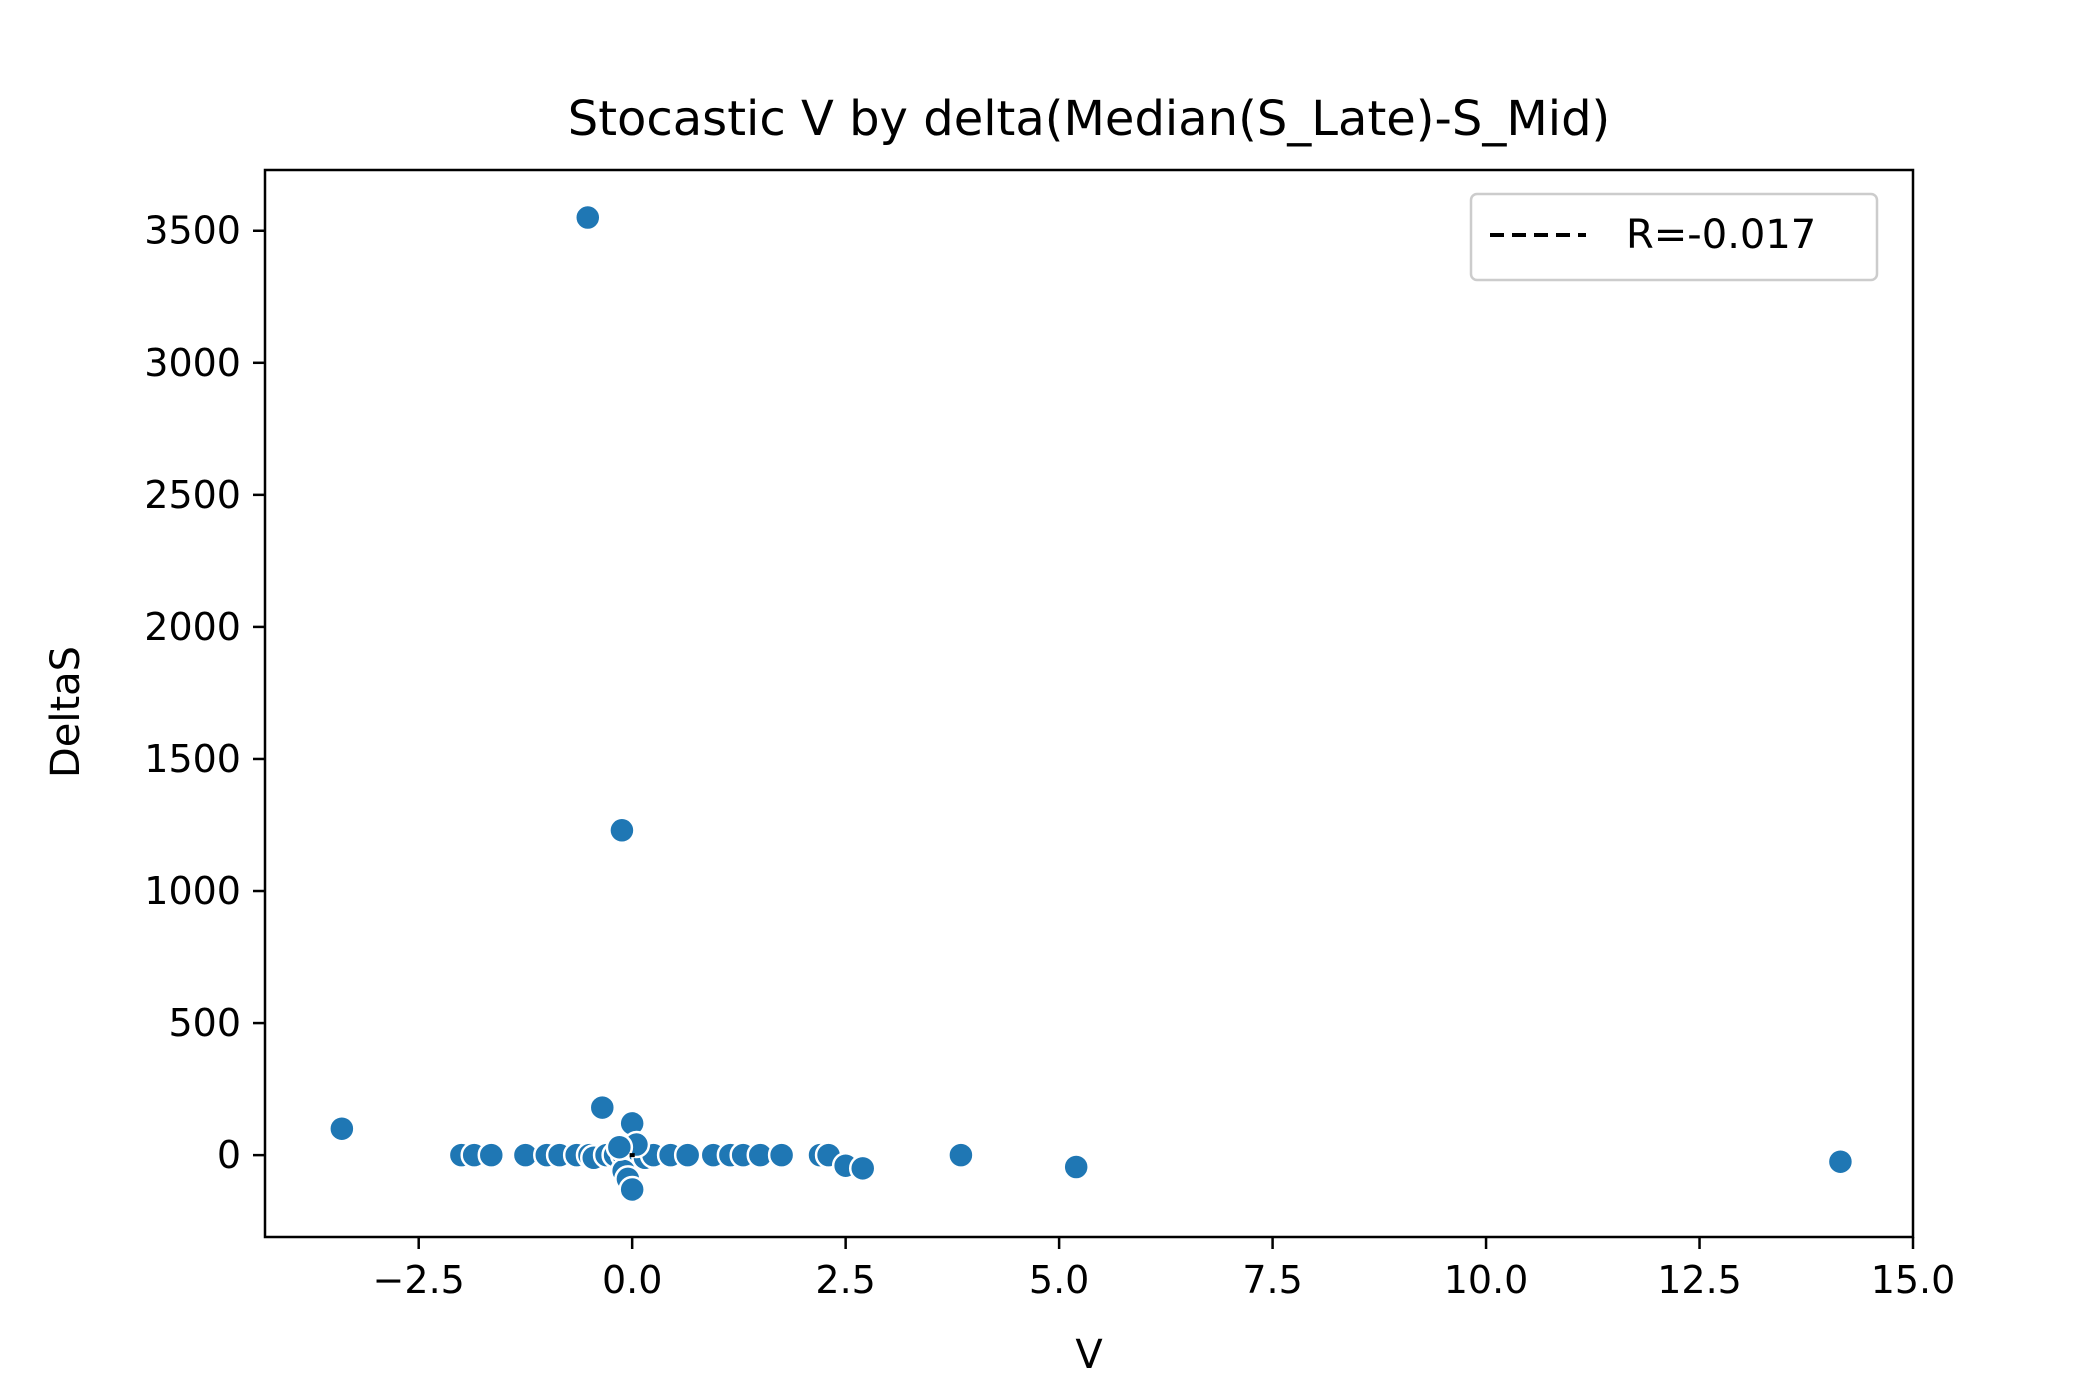 The height and width of the screenshot is (1400, 2100). I want to click on x-tick-label: 5.0, so click(1059, 1280).